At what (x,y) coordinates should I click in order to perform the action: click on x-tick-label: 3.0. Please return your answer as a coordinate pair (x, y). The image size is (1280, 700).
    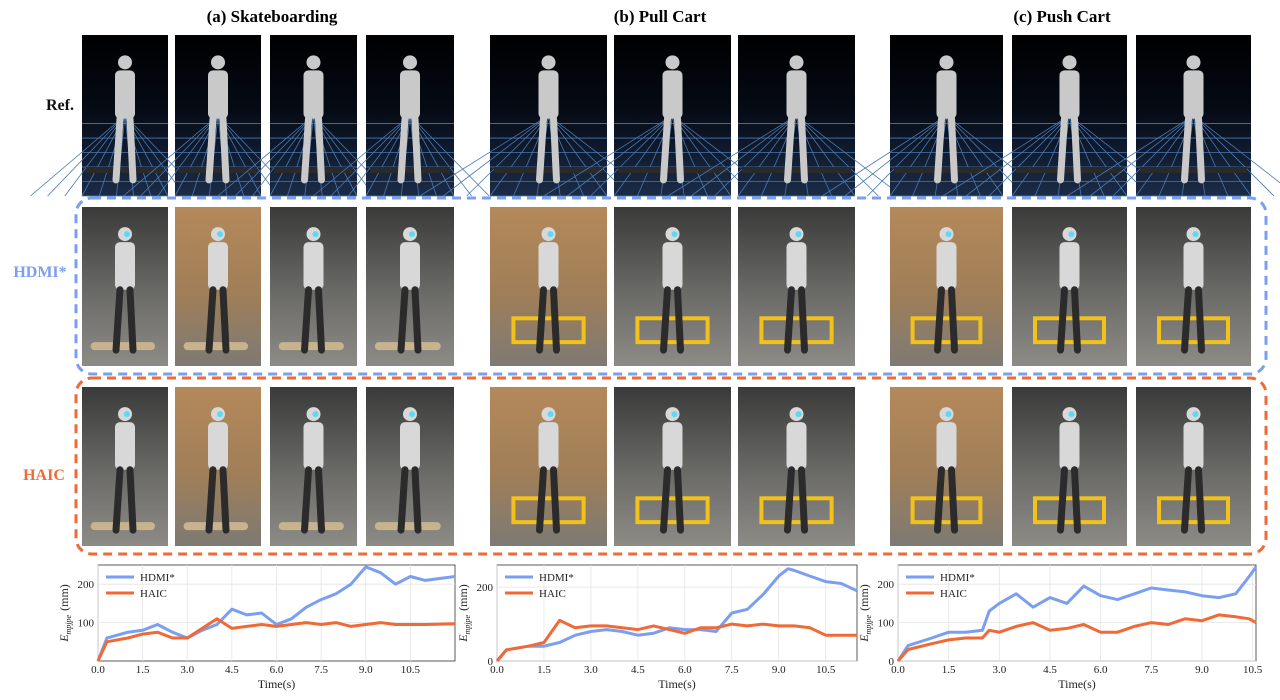
    Looking at the image, I should click on (999, 670).